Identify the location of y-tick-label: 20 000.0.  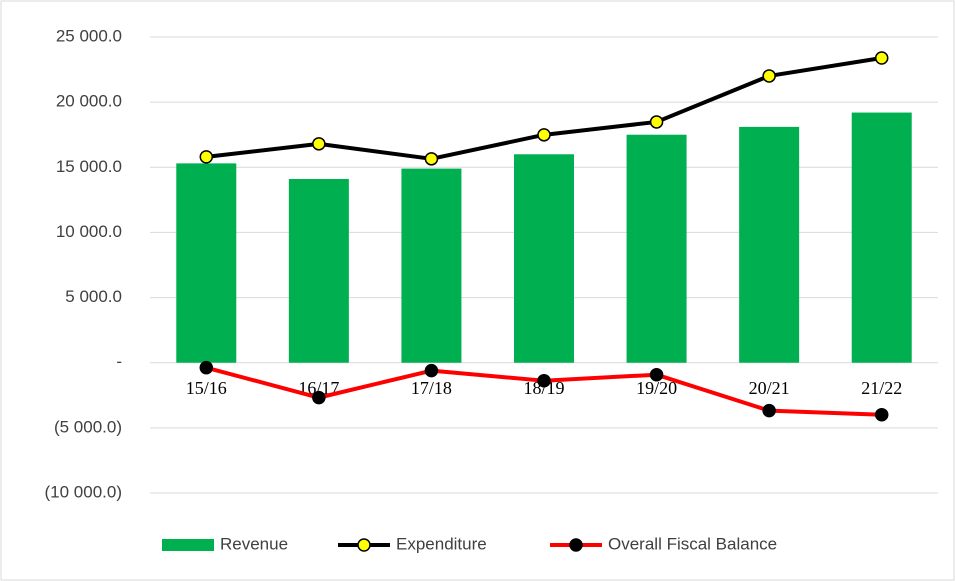
(89, 101).